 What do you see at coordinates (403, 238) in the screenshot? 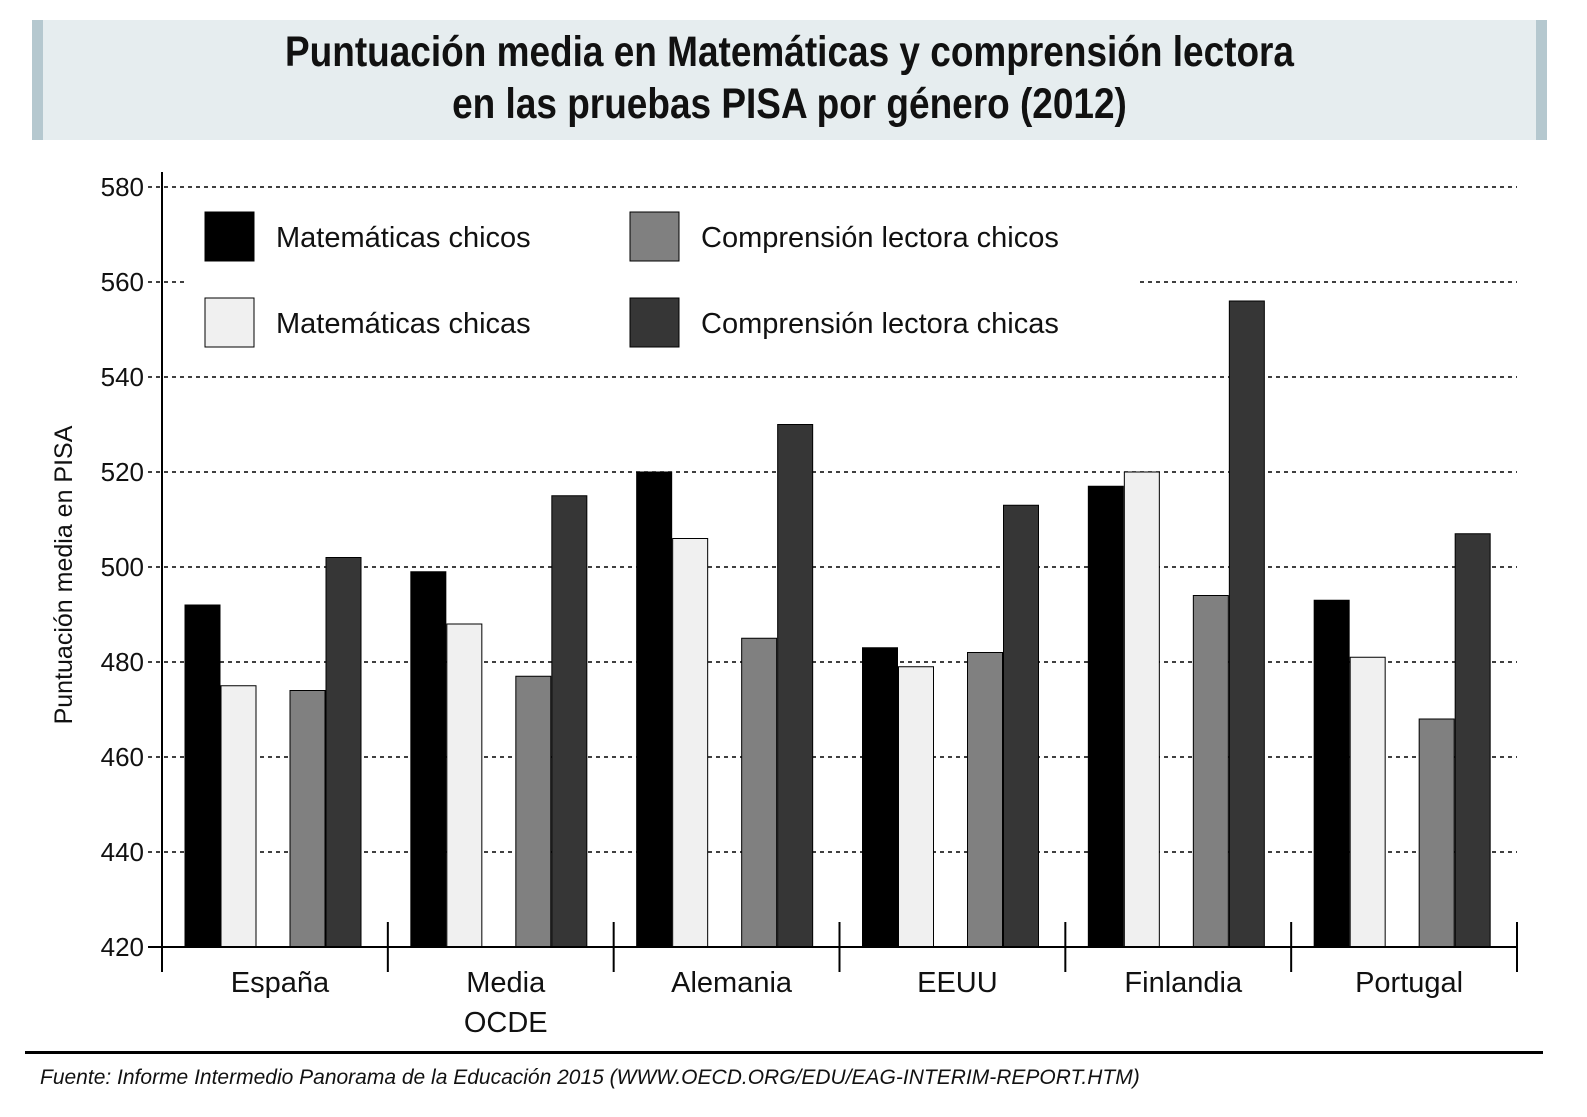
I see `legend-label: Matemáticas chicos` at bounding box center [403, 238].